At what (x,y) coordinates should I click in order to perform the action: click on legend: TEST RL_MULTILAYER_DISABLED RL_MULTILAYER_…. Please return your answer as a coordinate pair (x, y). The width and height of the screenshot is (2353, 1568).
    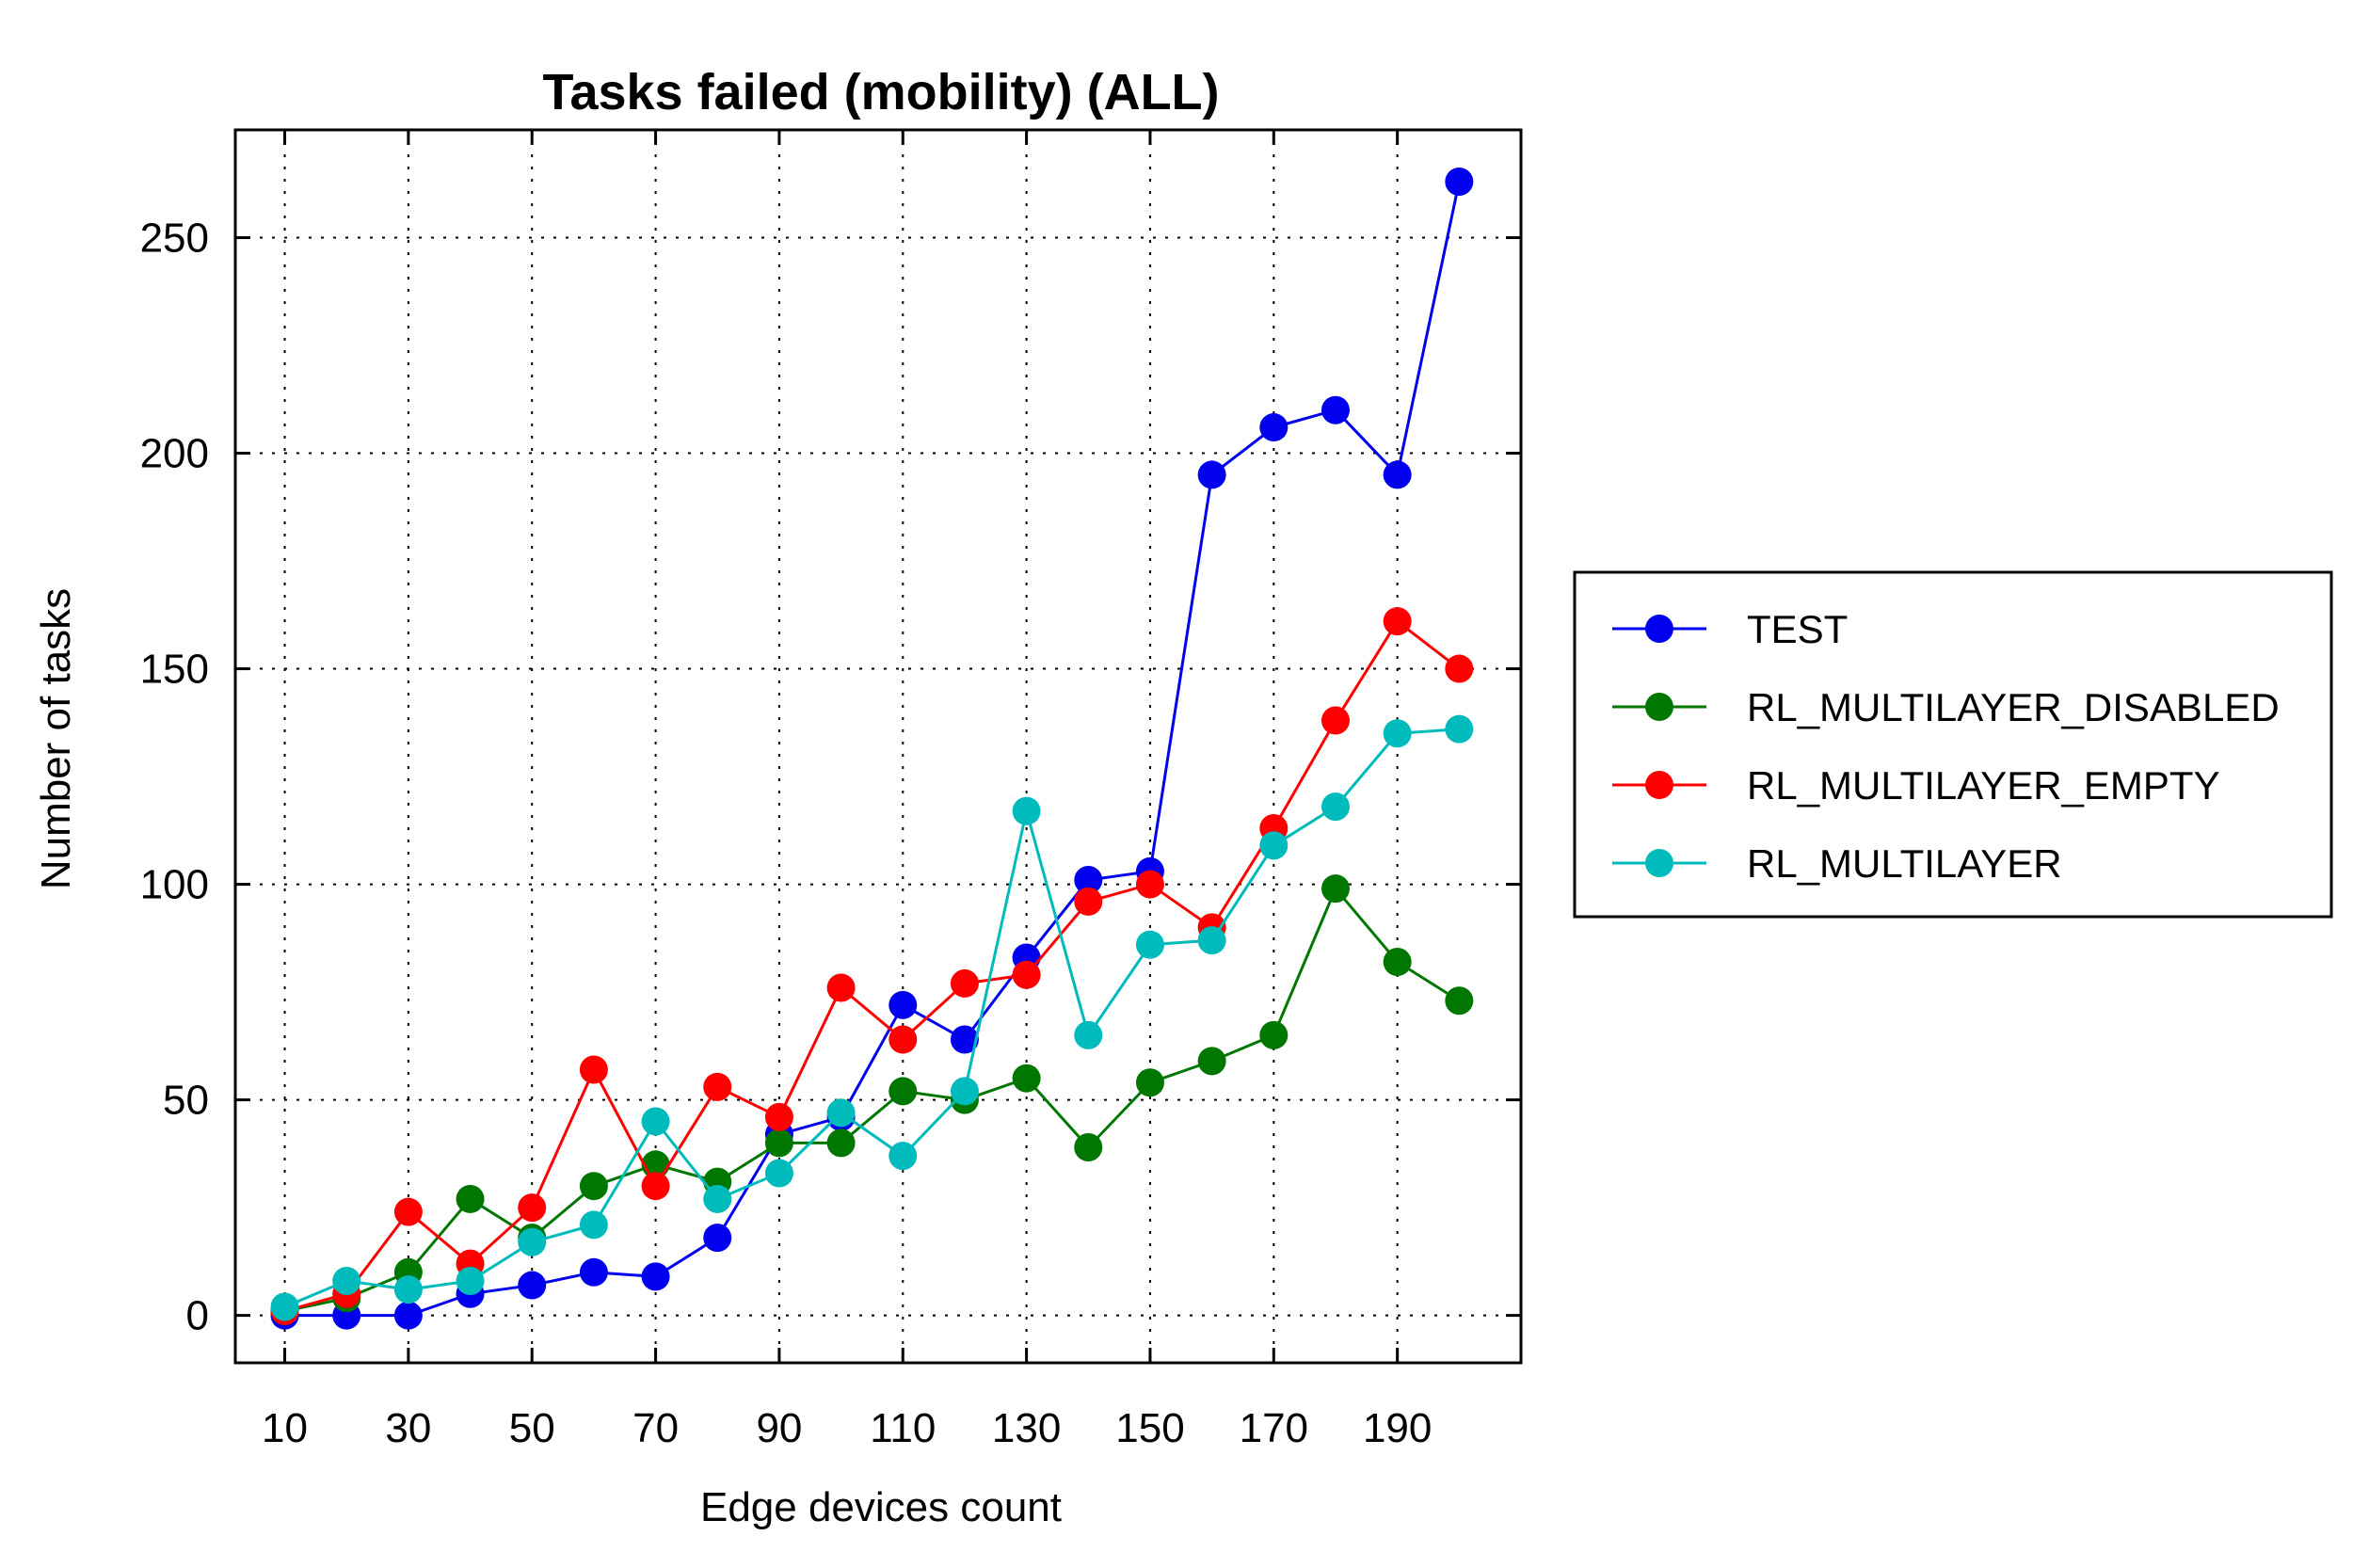
    Looking at the image, I should click on (1953, 744).